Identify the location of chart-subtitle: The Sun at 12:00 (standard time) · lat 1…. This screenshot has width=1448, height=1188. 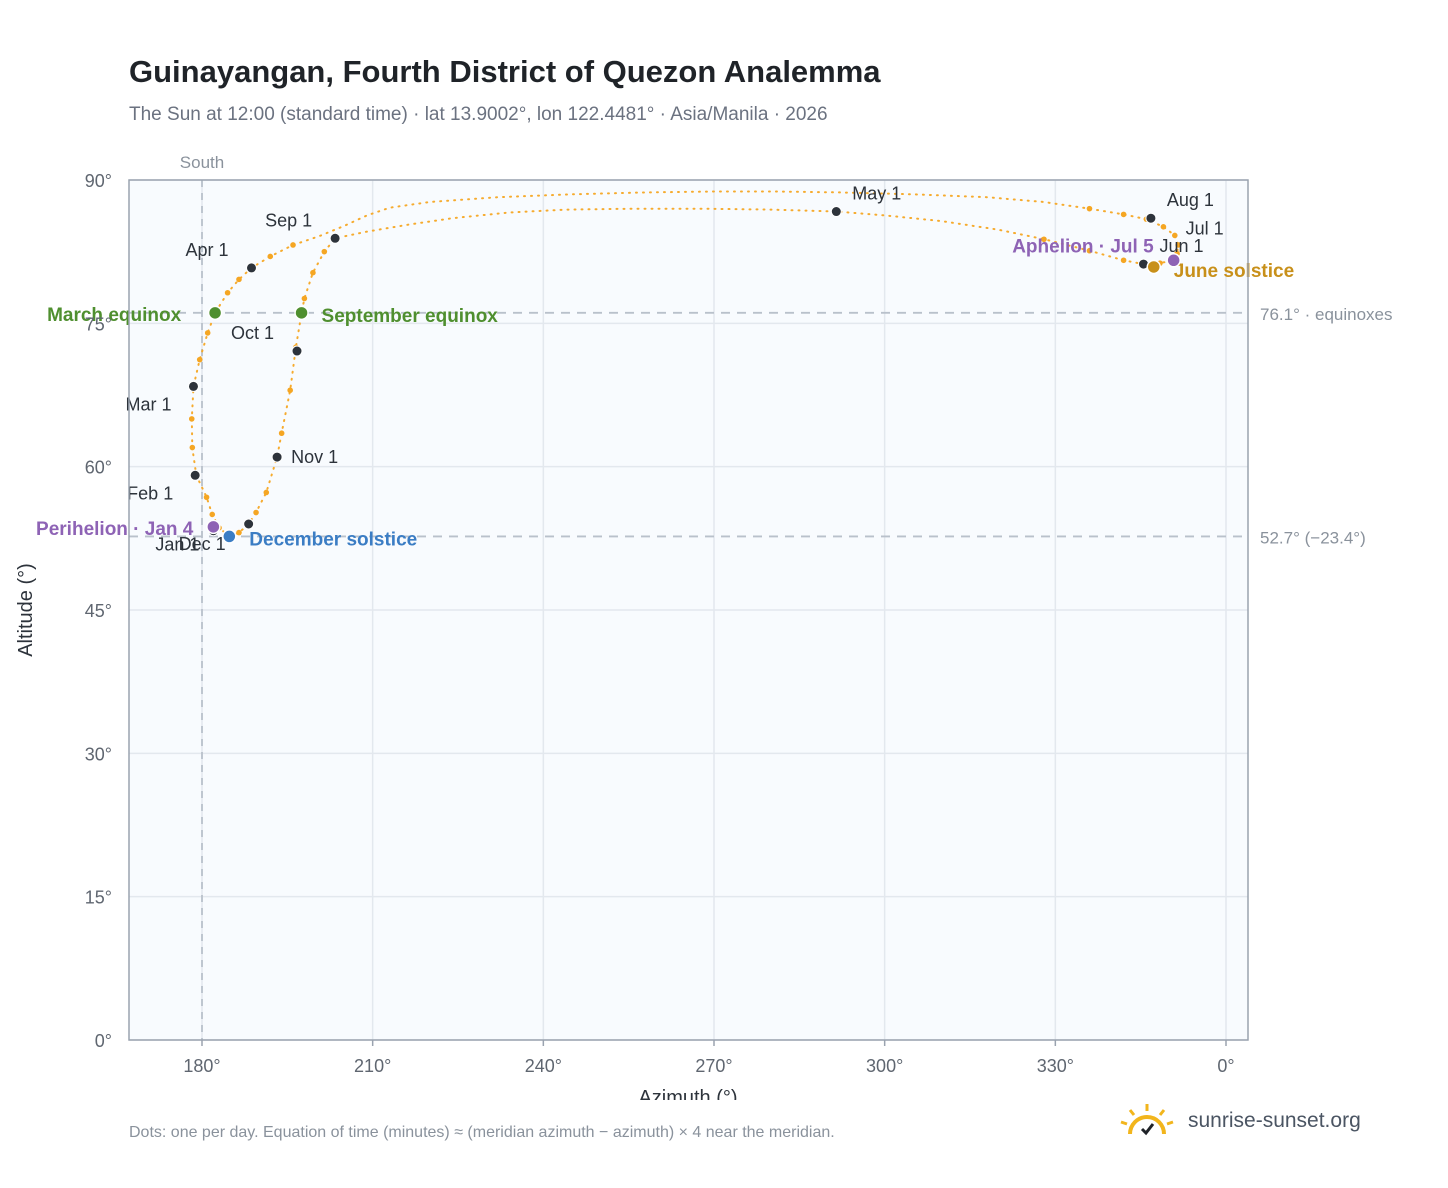
(478, 114).